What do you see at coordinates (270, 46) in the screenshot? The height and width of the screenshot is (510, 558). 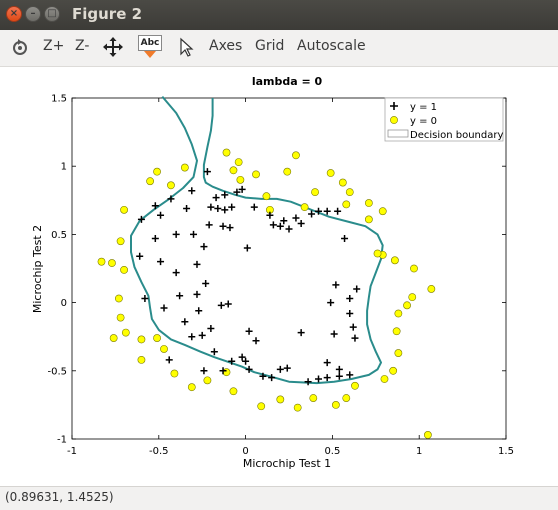 I see `grid-button: Grid` at bounding box center [270, 46].